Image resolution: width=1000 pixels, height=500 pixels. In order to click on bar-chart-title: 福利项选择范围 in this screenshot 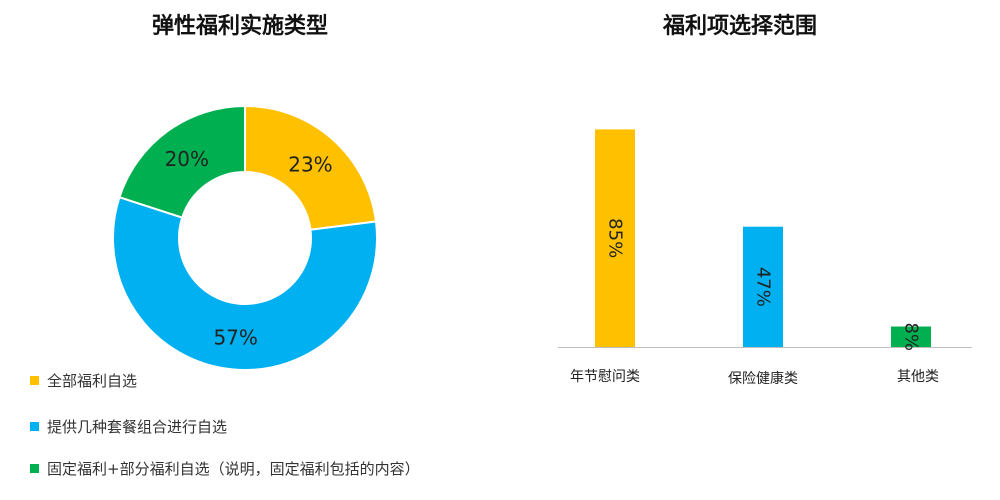, I will do `click(739, 26)`.